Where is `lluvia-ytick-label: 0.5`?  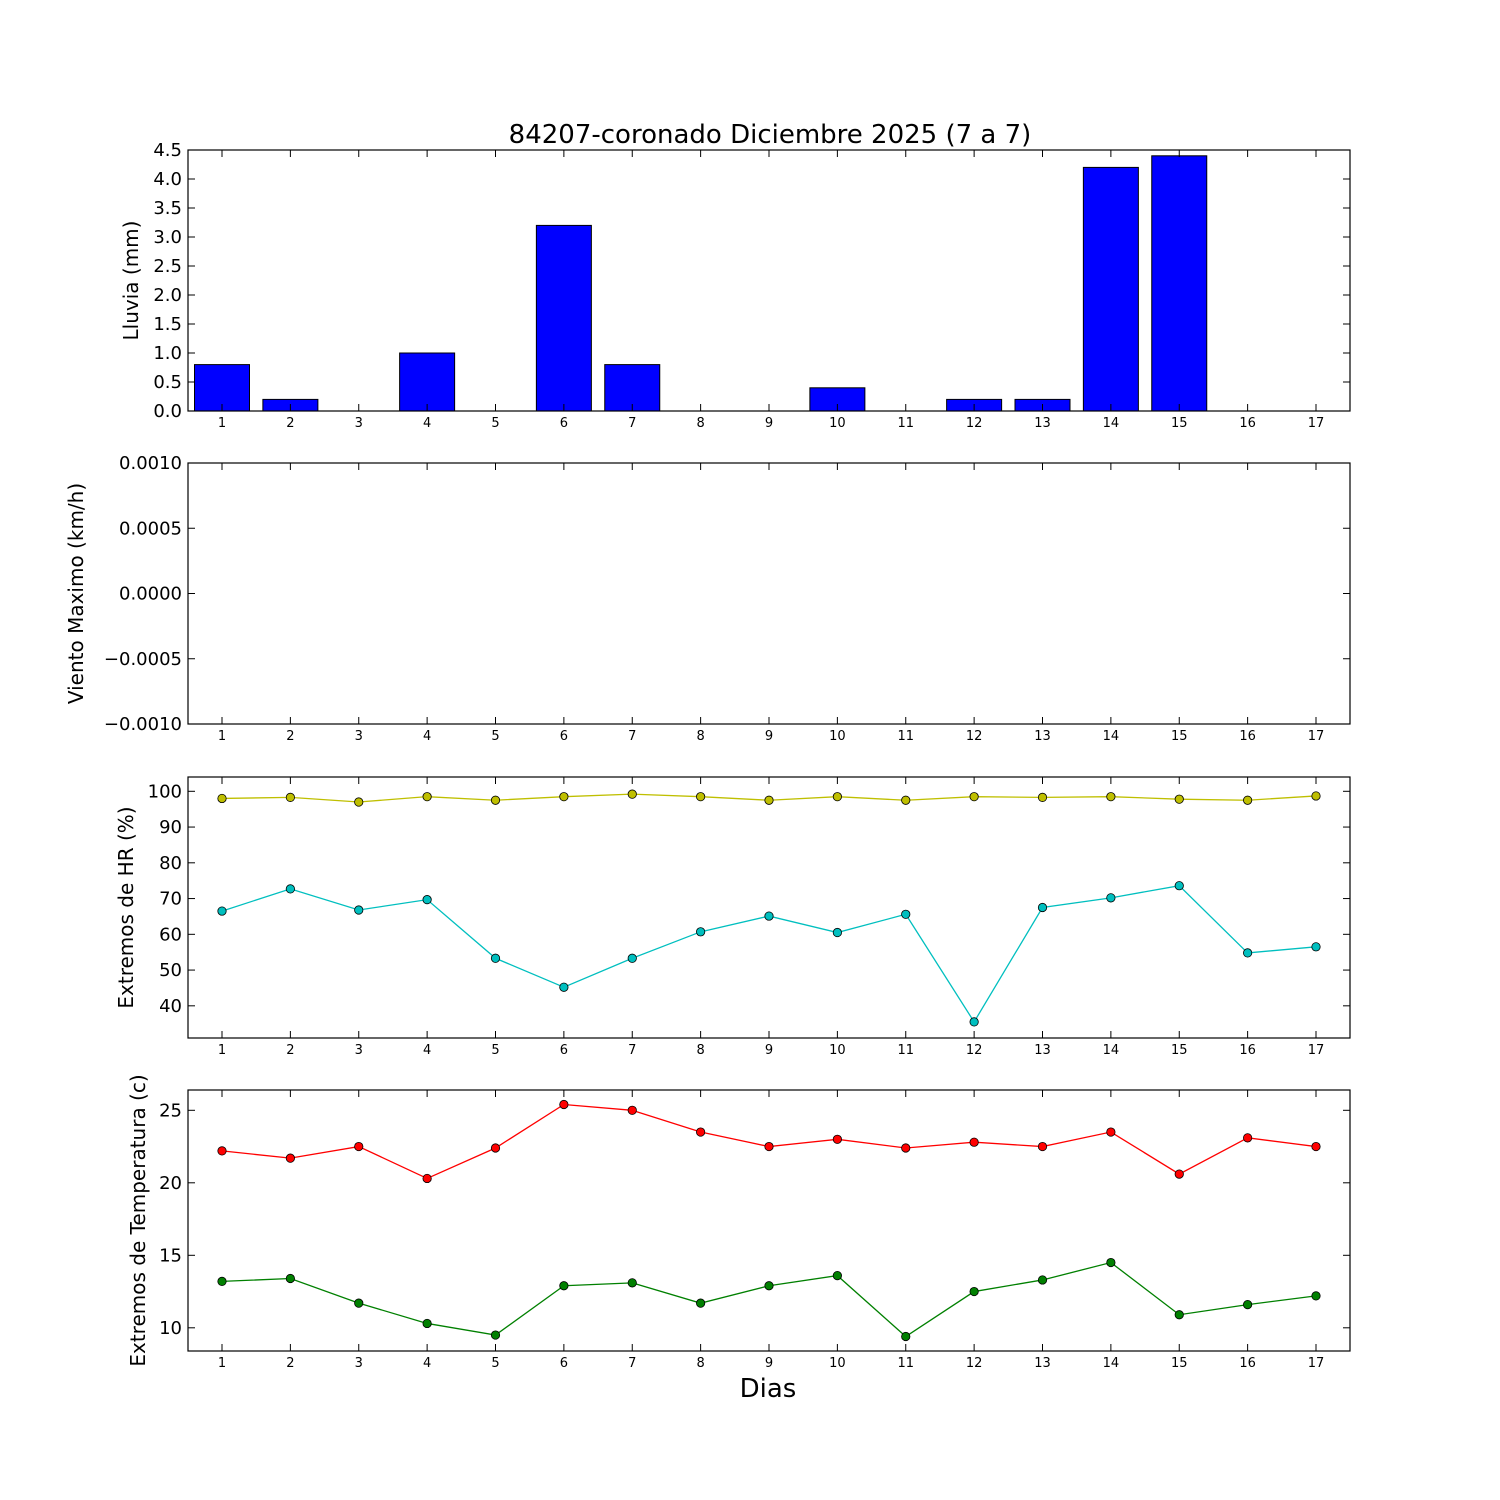 lluvia-ytick-label: 0.5 is located at coordinates (167, 382).